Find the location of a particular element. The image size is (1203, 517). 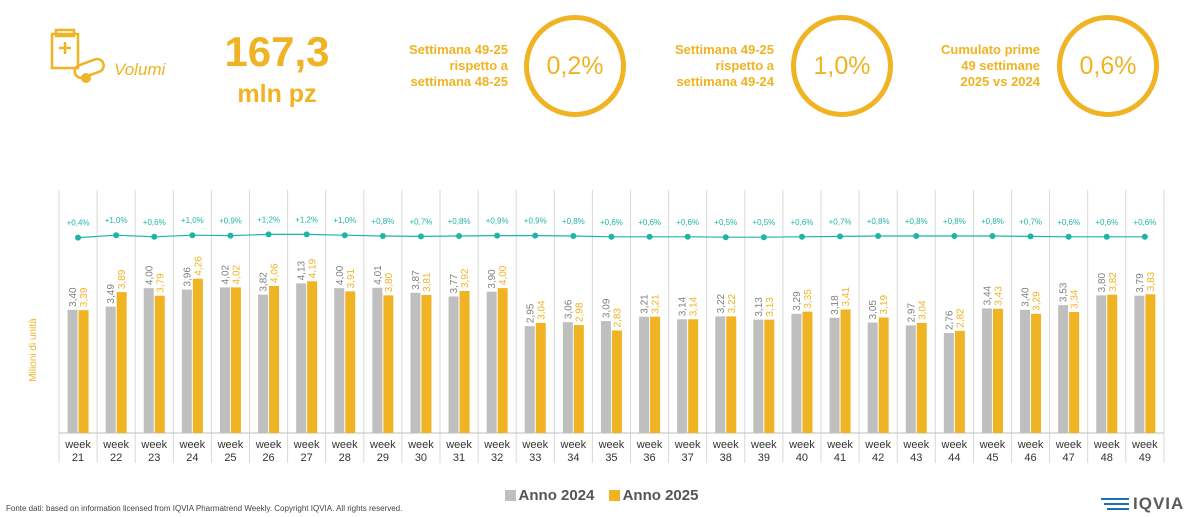

data-label-2024: 3,96 is located at coordinates (187, 277).